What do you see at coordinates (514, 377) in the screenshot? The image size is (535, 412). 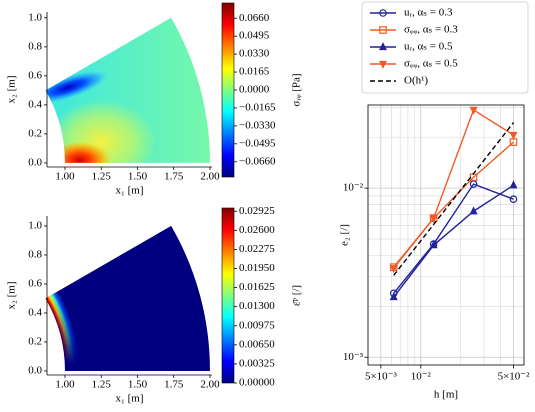 I see `x-tick-label: 5×10⁻²` at bounding box center [514, 377].